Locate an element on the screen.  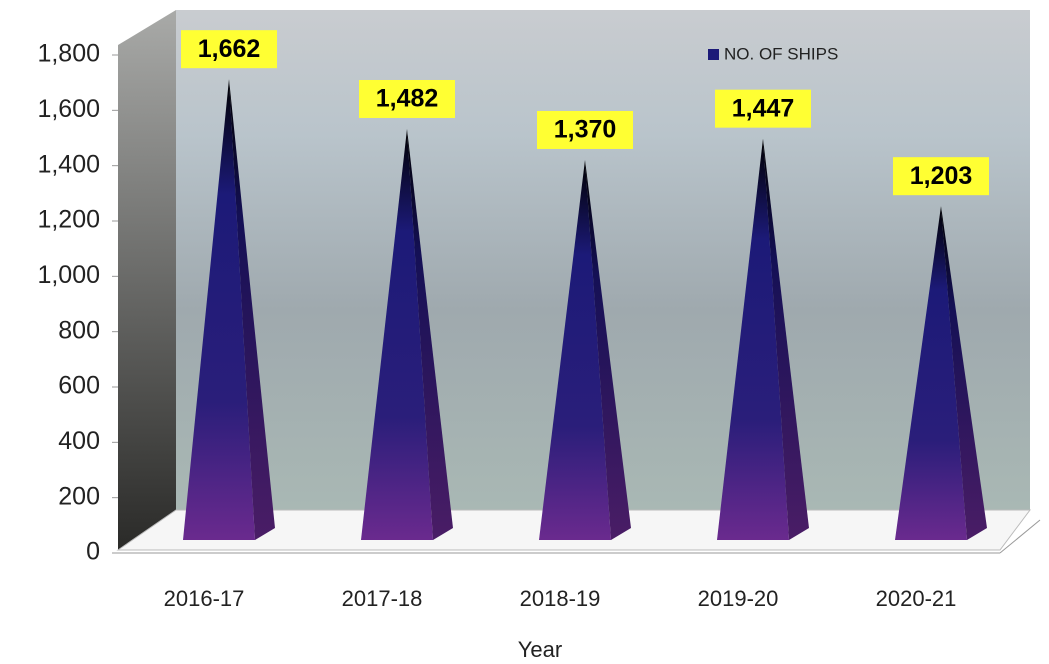
x-tick-label: 2018-19 is located at coordinates (560, 598).